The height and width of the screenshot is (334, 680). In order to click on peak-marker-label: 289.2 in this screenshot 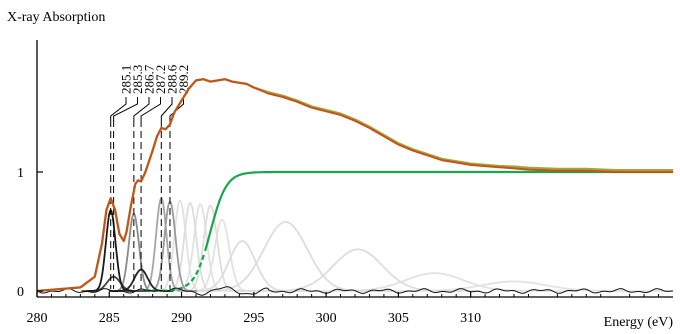, I will do `click(183, 79)`.